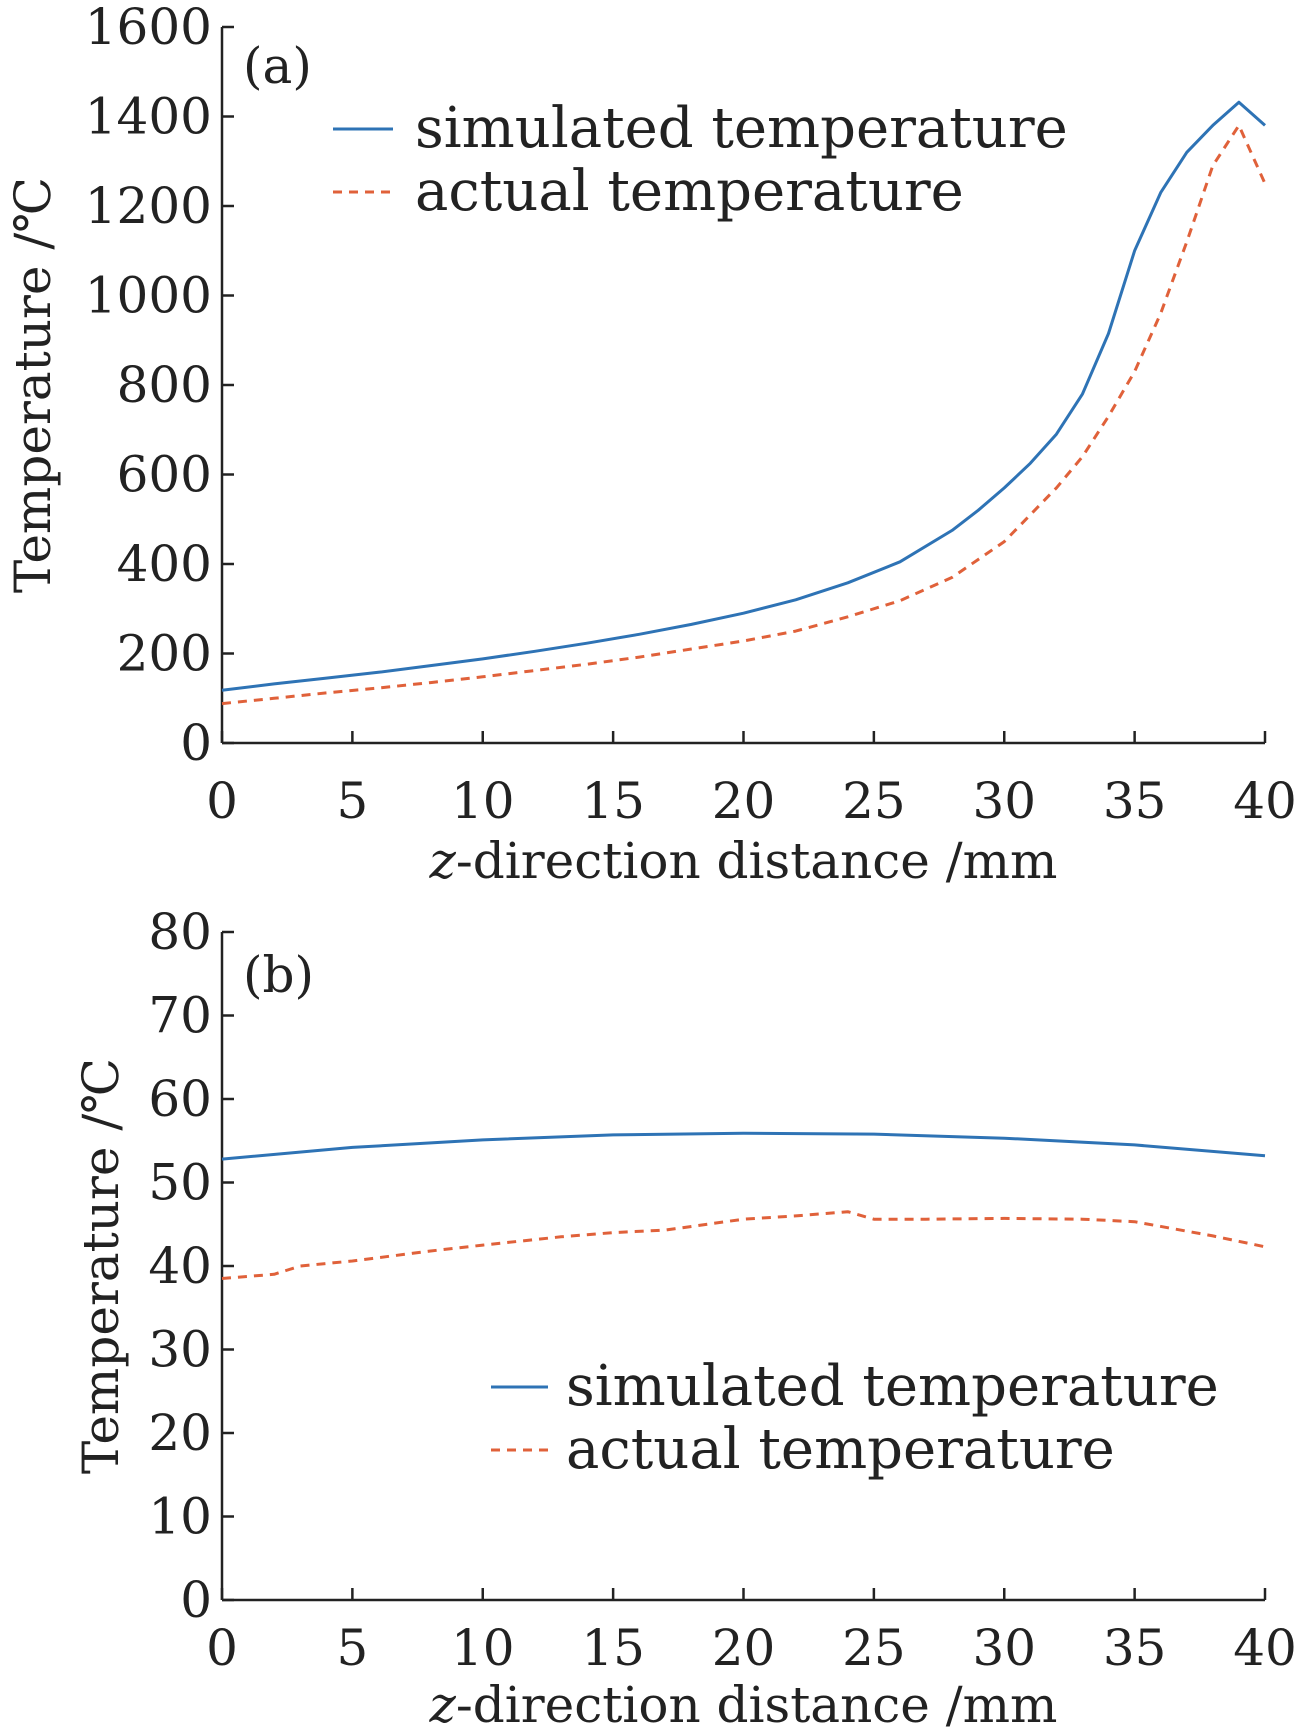 The height and width of the screenshot is (1736, 1298). I want to click on panel-label: (a), so click(277, 66).